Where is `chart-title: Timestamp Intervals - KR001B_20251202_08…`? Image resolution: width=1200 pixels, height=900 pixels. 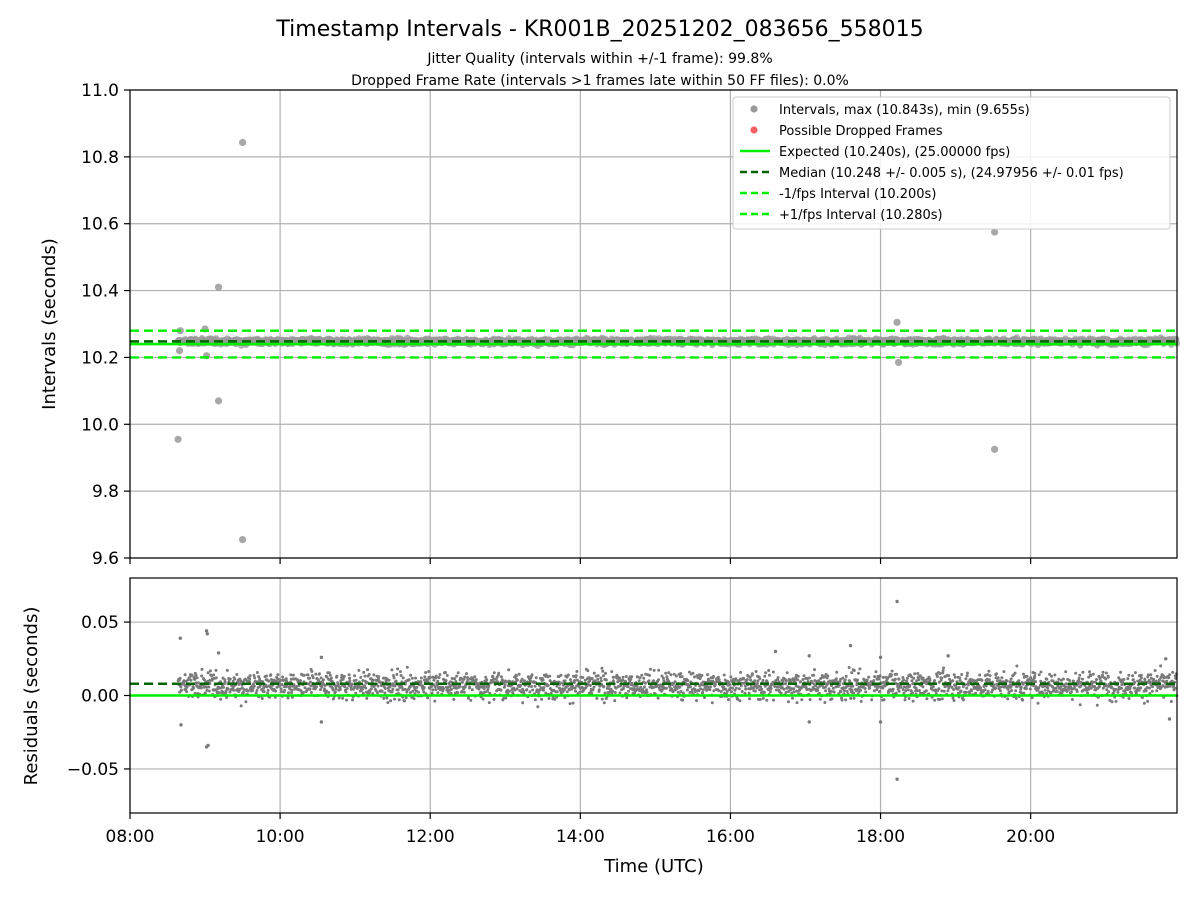 chart-title: Timestamp Intervals - KR001B_20251202_08… is located at coordinates (599, 29).